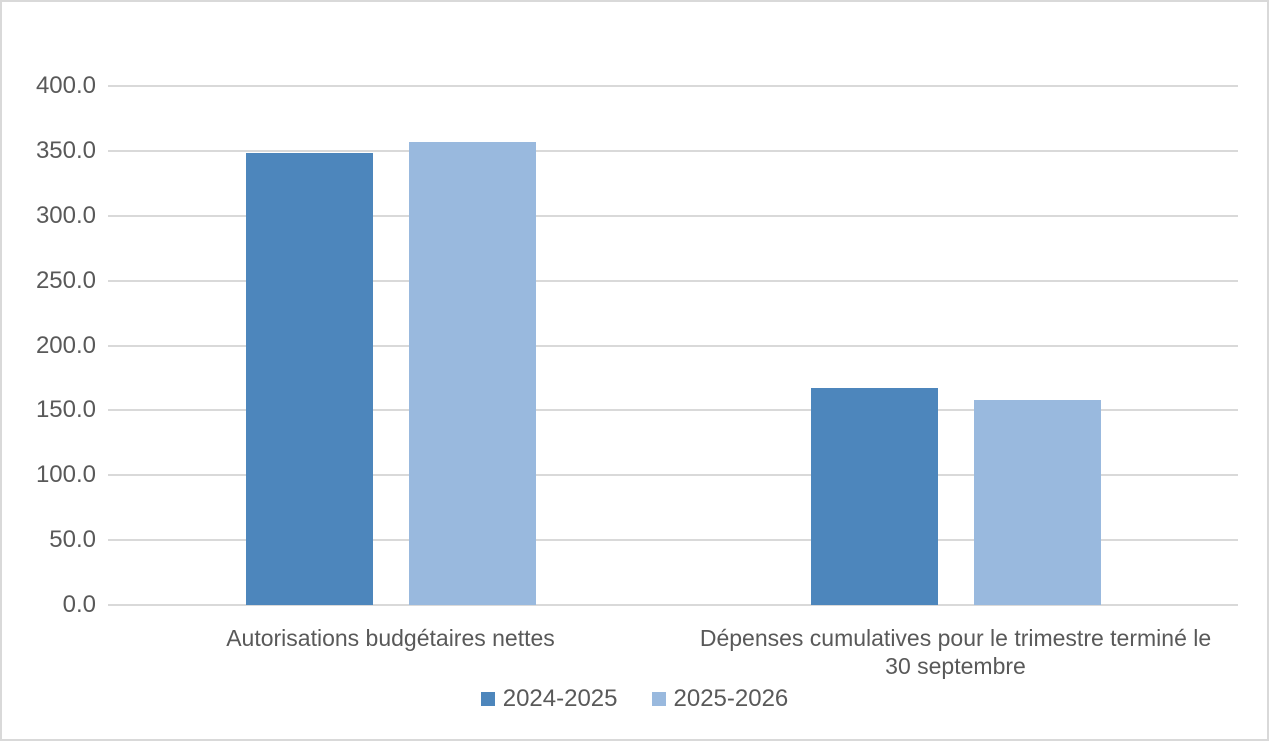 The width and height of the screenshot is (1269, 741). What do you see at coordinates (79, 604) in the screenshot?
I see `y-tick-label: 0.0` at bounding box center [79, 604].